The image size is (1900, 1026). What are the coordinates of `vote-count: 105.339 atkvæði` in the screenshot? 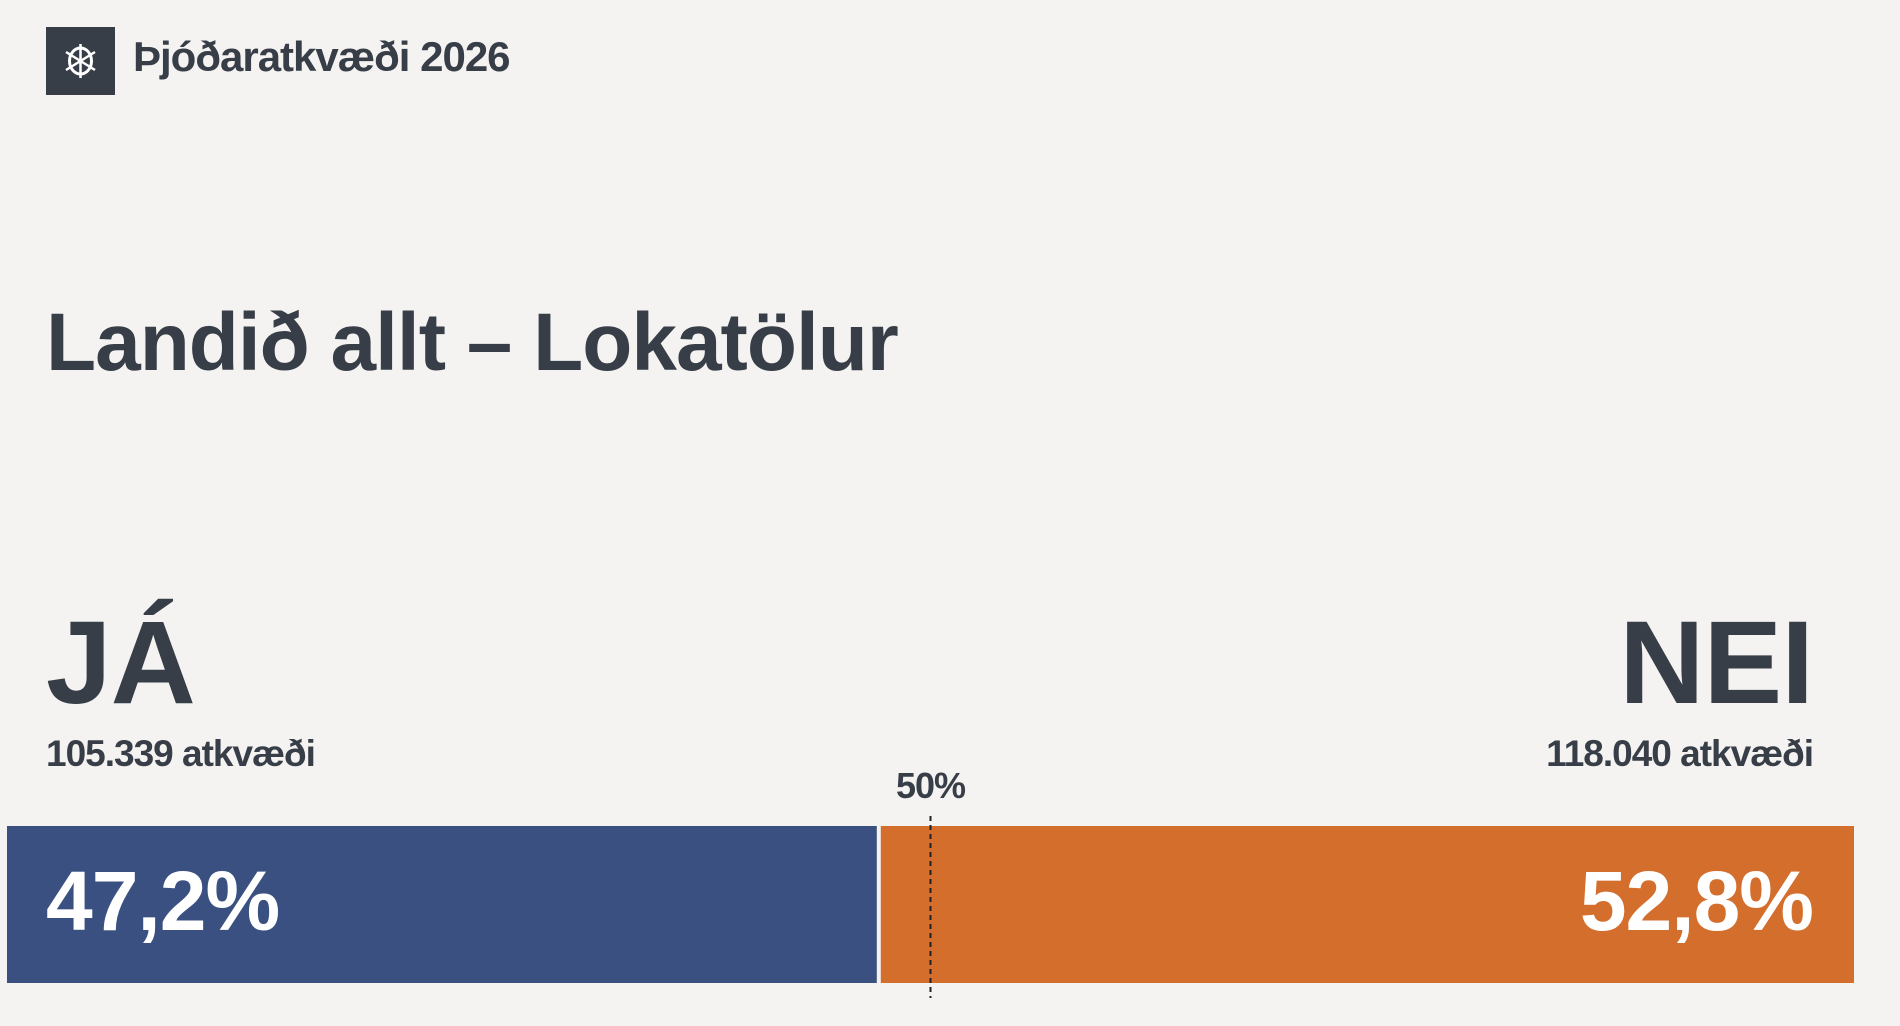 It's located at (180, 753).